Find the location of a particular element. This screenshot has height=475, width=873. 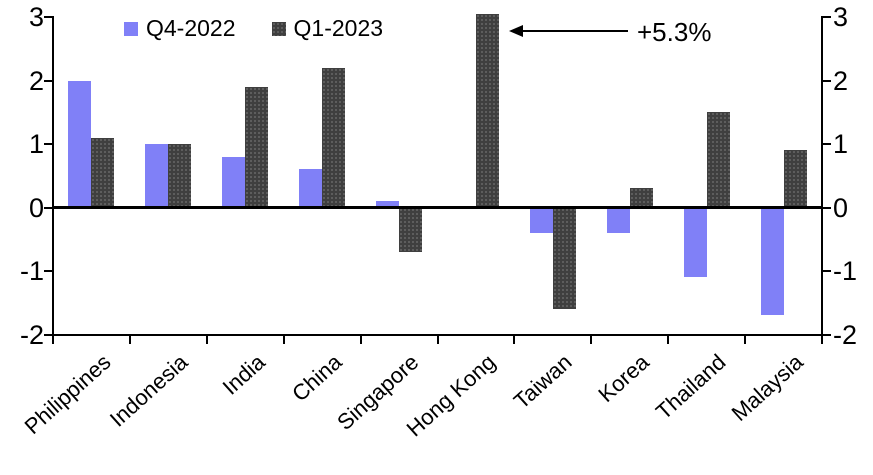

bar-q1-2023-hong-kong is located at coordinates (487, 110).